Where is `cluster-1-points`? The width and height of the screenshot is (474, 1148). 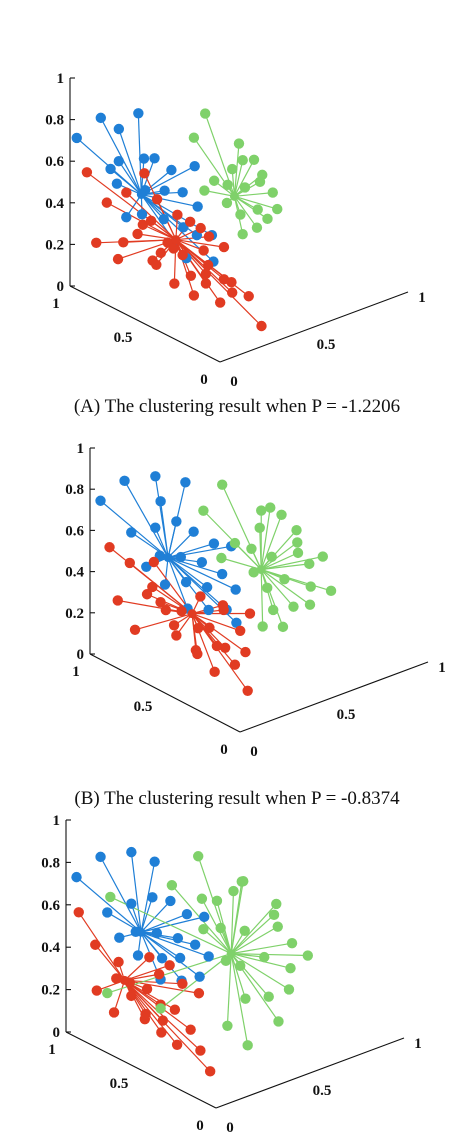 cluster-1-points is located at coordinates (142, 916).